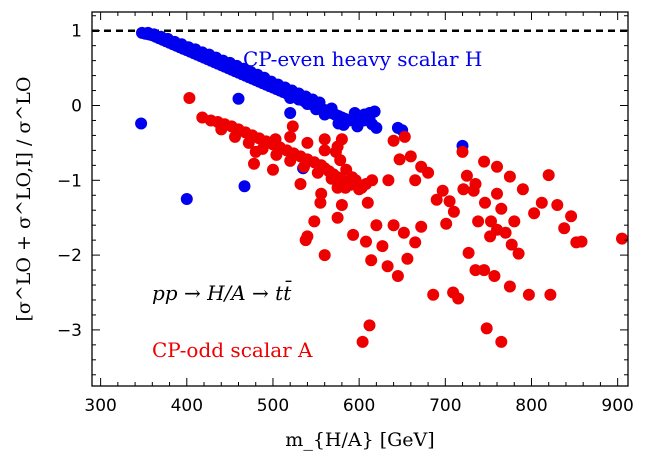 This screenshot has height=461, width=649. What do you see at coordinates (69, 331) in the screenshot?
I see `y-tick-label: −3` at bounding box center [69, 331].